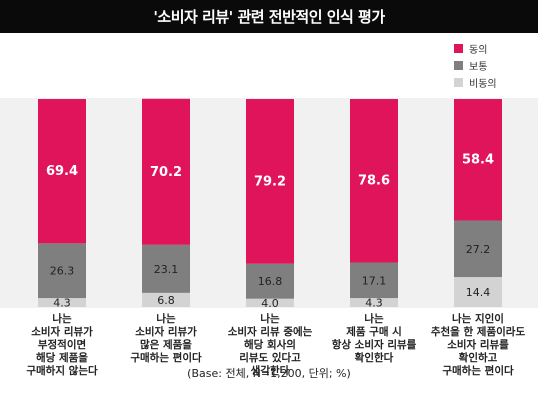 This screenshot has height=417, width=538. I want to click on legend-label: 비동의, so click(483, 84).